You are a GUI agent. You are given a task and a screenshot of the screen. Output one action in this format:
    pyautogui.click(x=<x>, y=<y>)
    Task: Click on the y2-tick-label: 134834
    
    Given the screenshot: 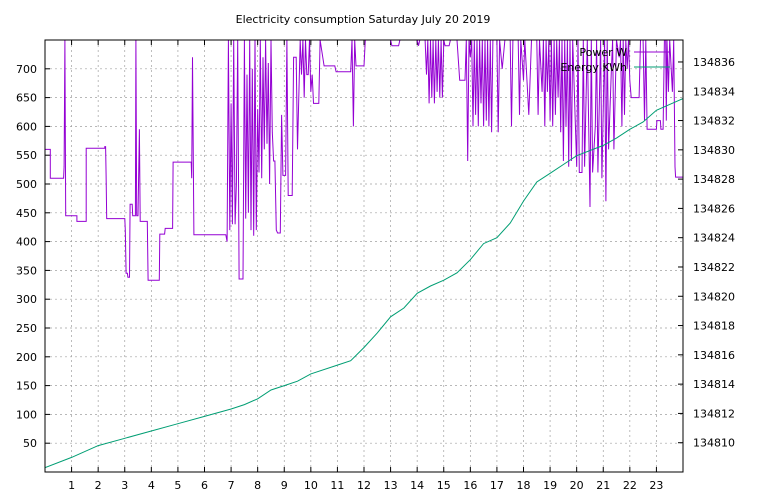 What is the action you would take?
    pyautogui.click(x=714, y=91)
    